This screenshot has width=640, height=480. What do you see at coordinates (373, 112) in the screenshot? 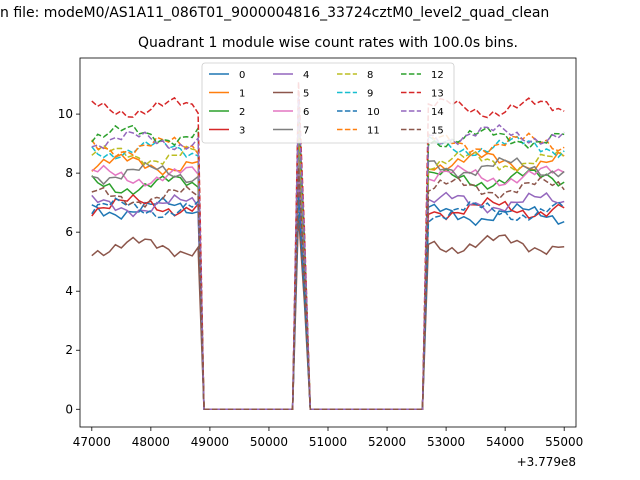
I see `legend-label-10: 10` at bounding box center [373, 112].